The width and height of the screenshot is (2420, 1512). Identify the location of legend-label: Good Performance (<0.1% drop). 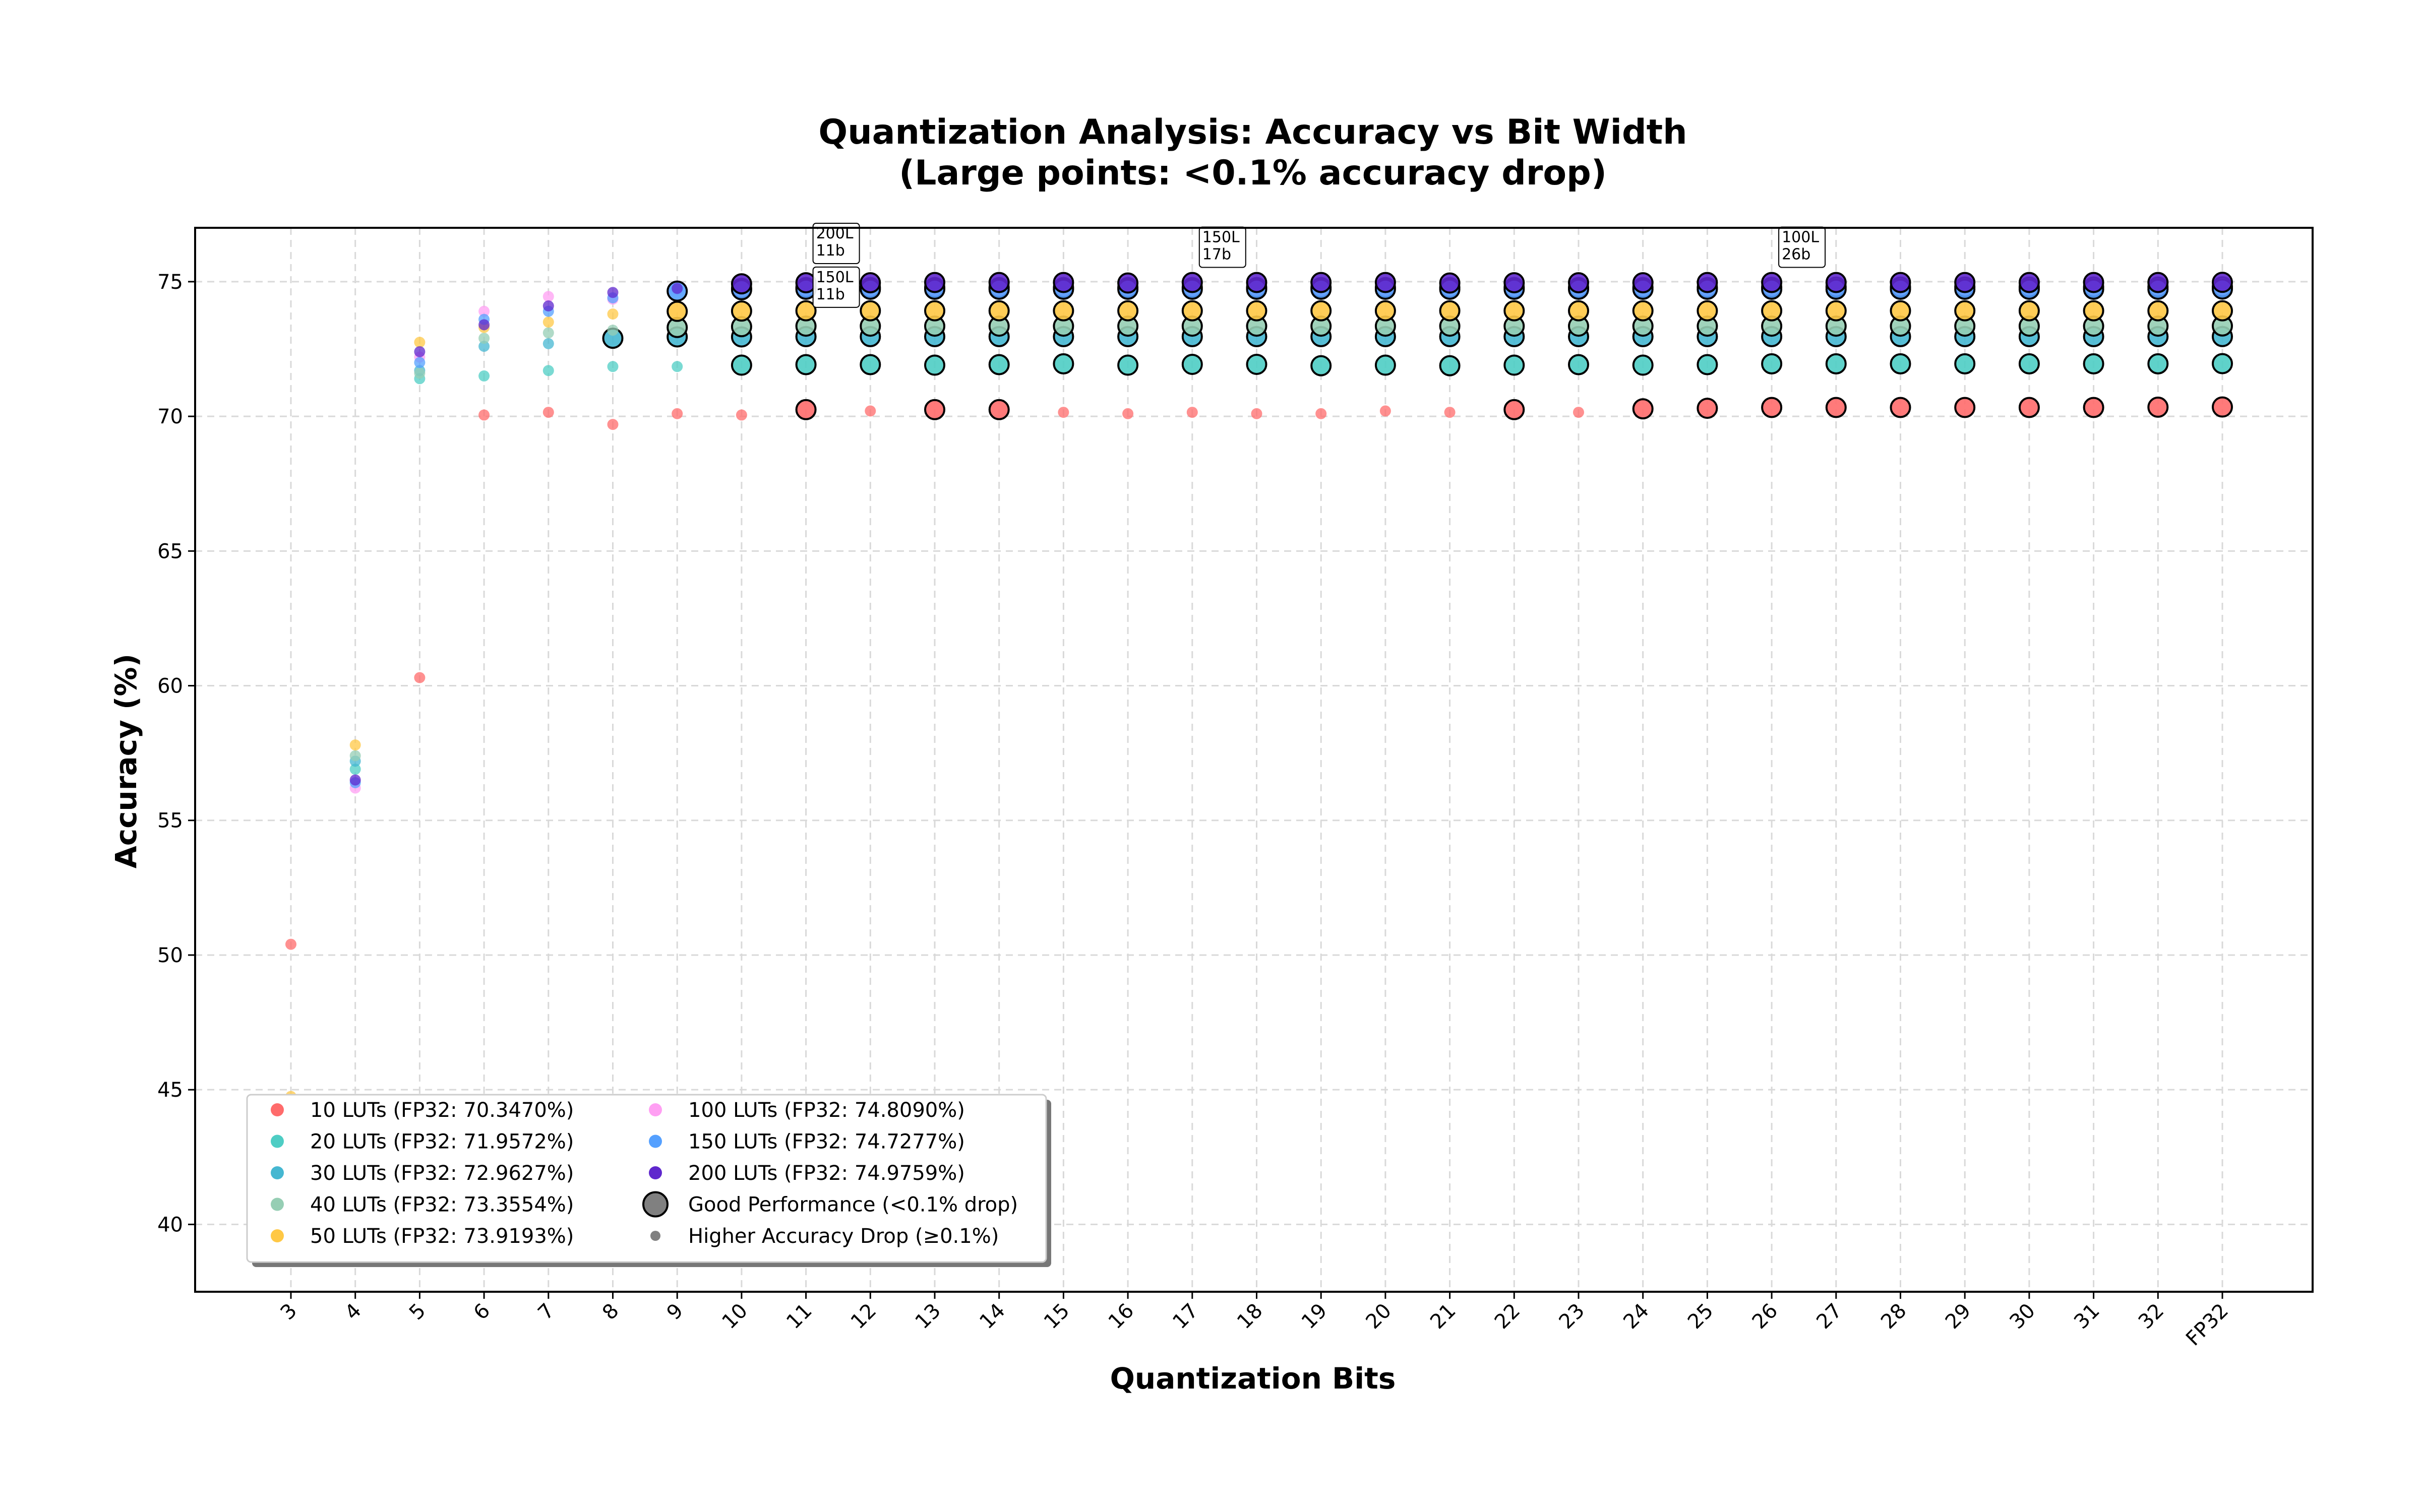
(853, 1205).